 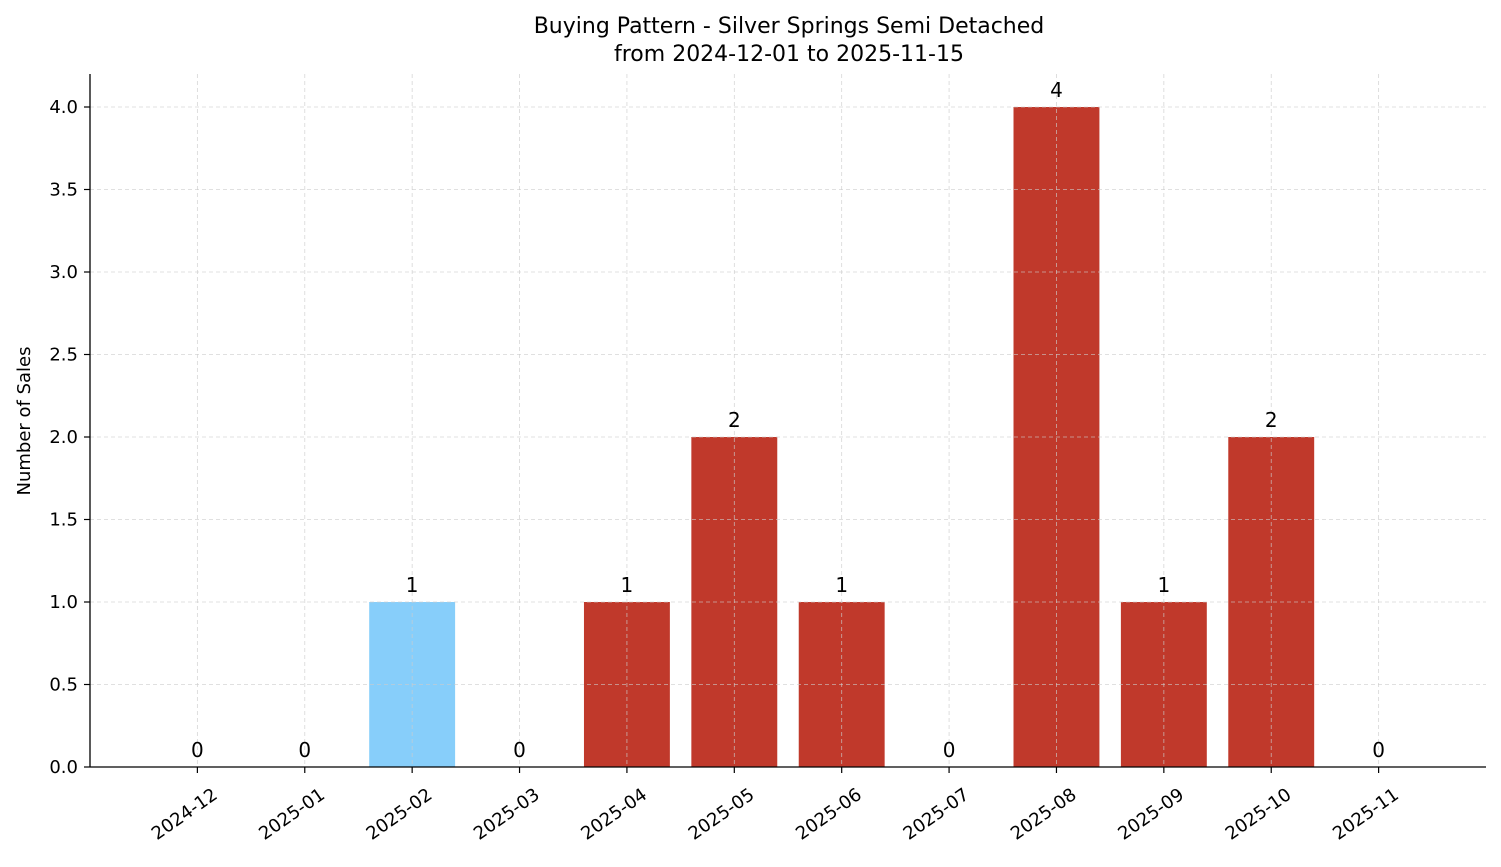 What do you see at coordinates (614, 814) in the screenshot?
I see `x-tick-label: 2025-04` at bounding box center [614, 814].